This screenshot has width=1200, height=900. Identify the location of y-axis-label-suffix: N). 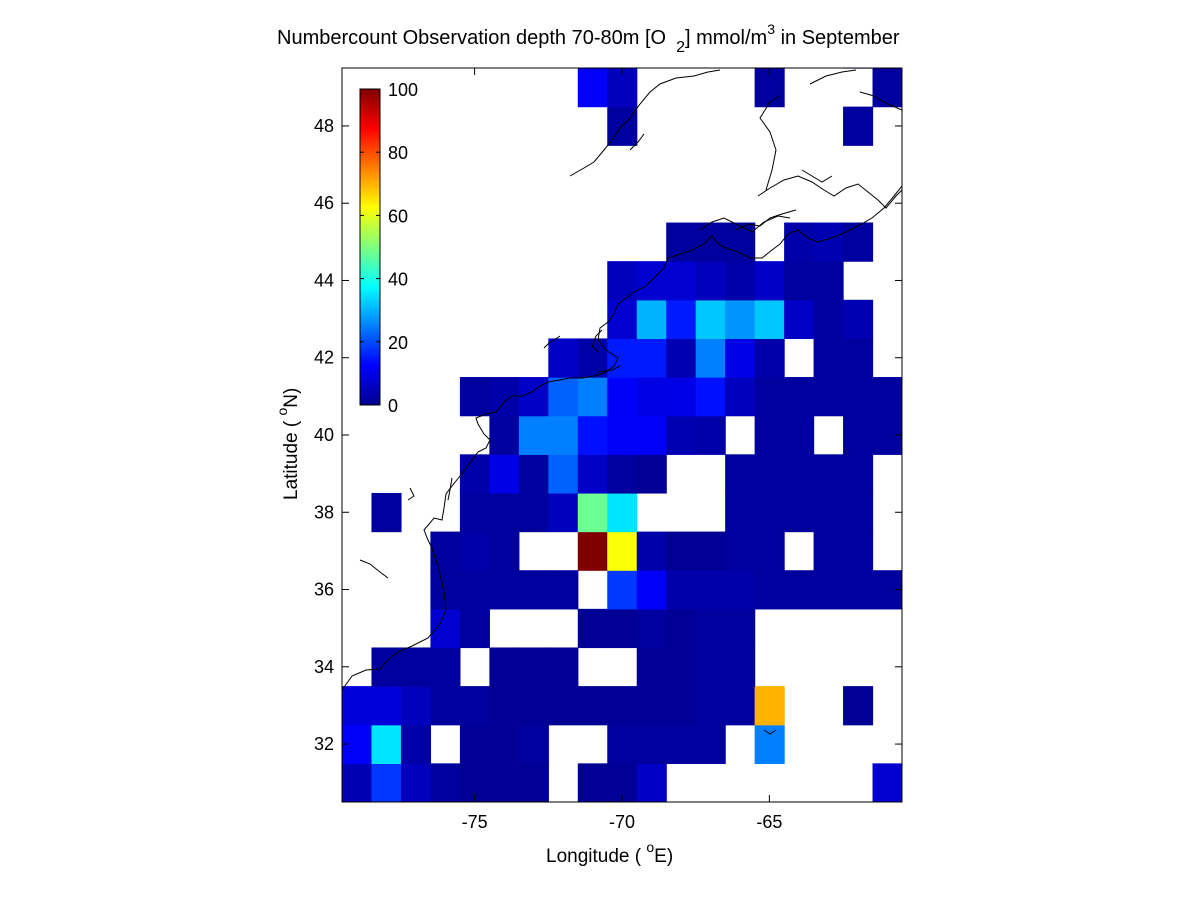
(291, 398).